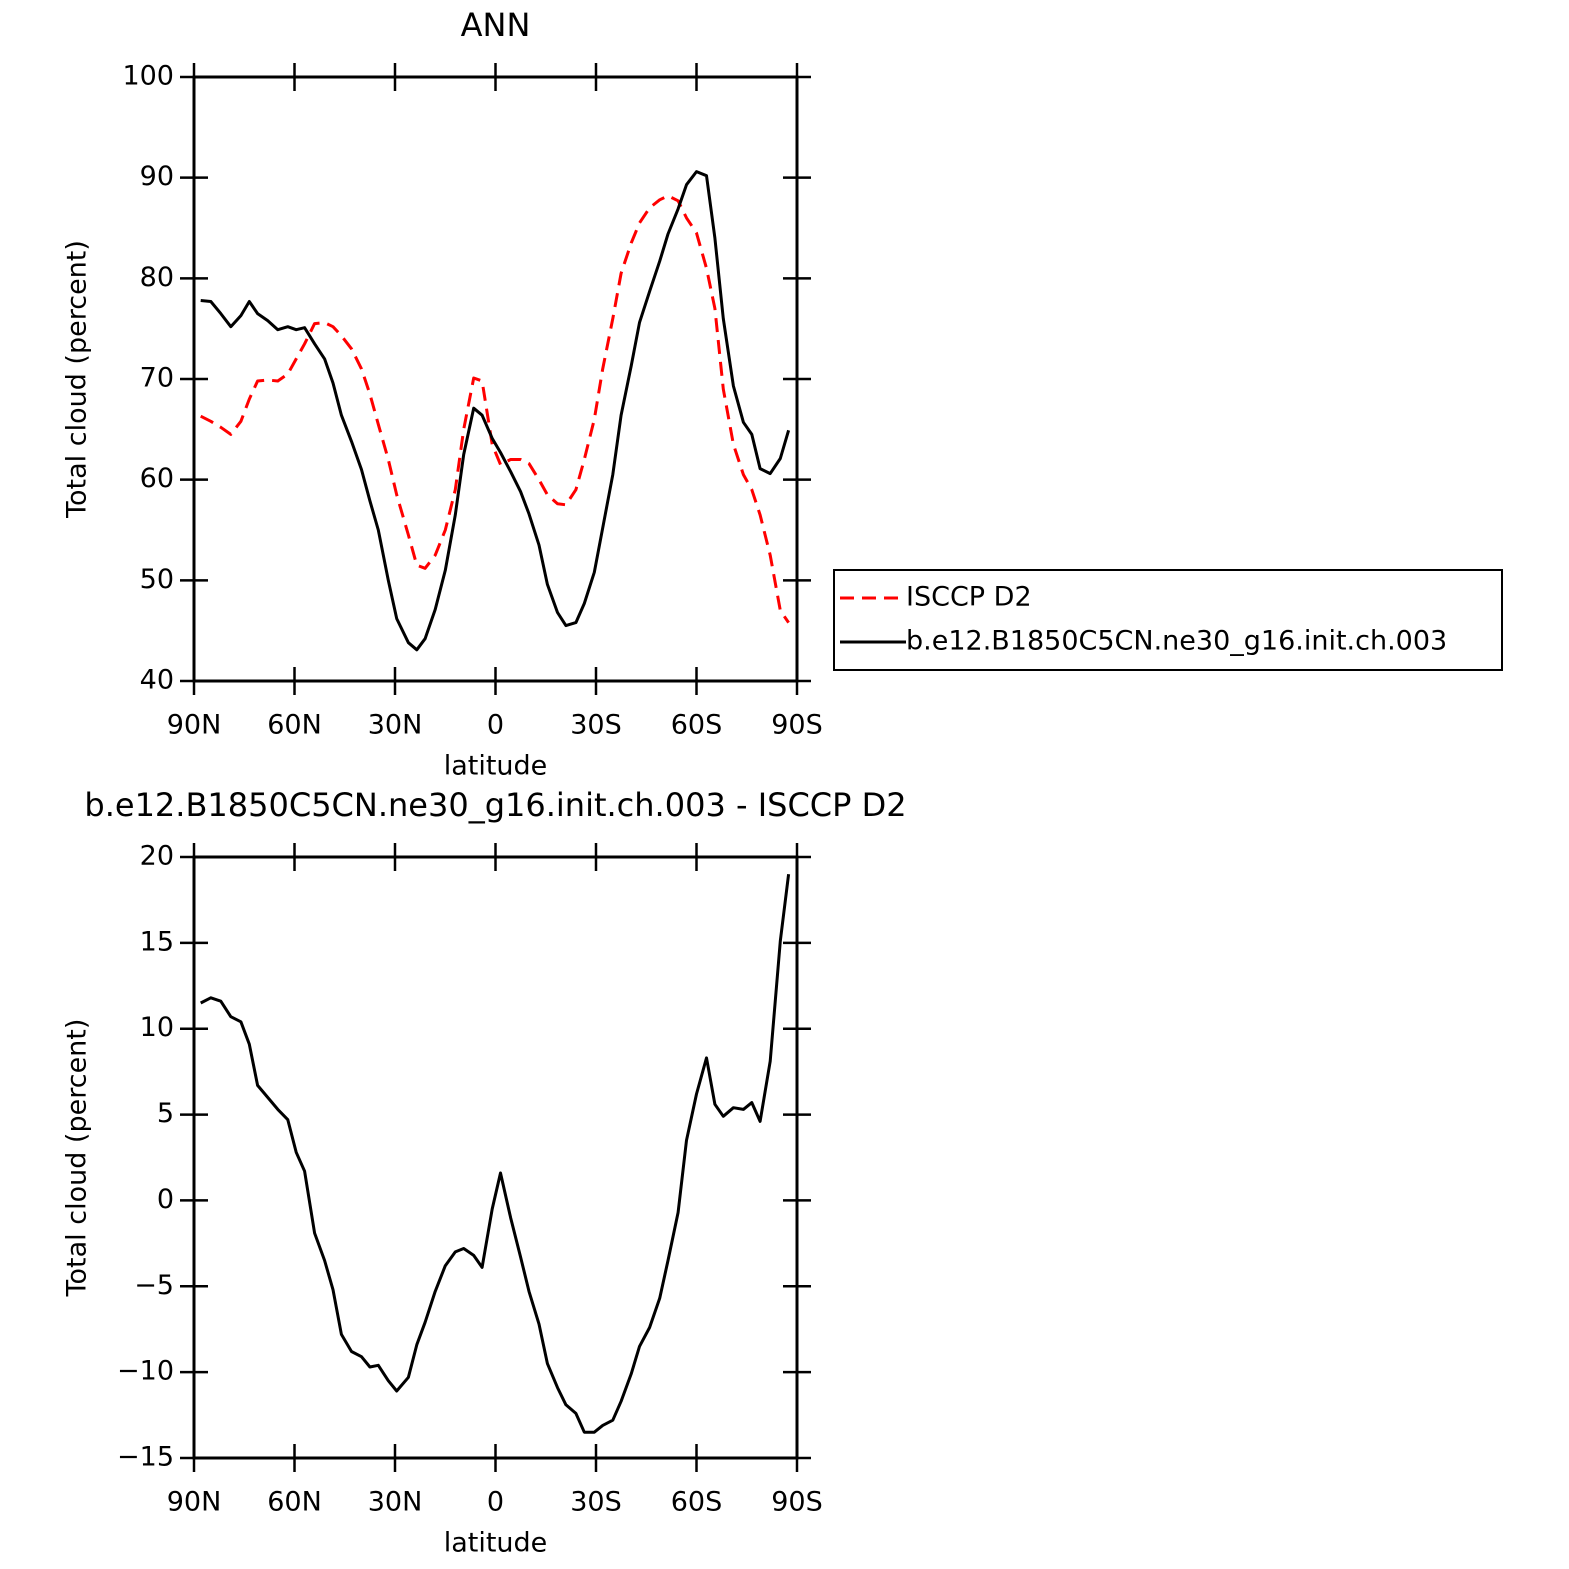 The width and height of the screenshot is (1569, 1569). Describe the element at coordinates (1176, 641) in the screenshot. I see `legend-label: b.e12.B1850C5CN.ne30_g16.init.ch.003` at that location.